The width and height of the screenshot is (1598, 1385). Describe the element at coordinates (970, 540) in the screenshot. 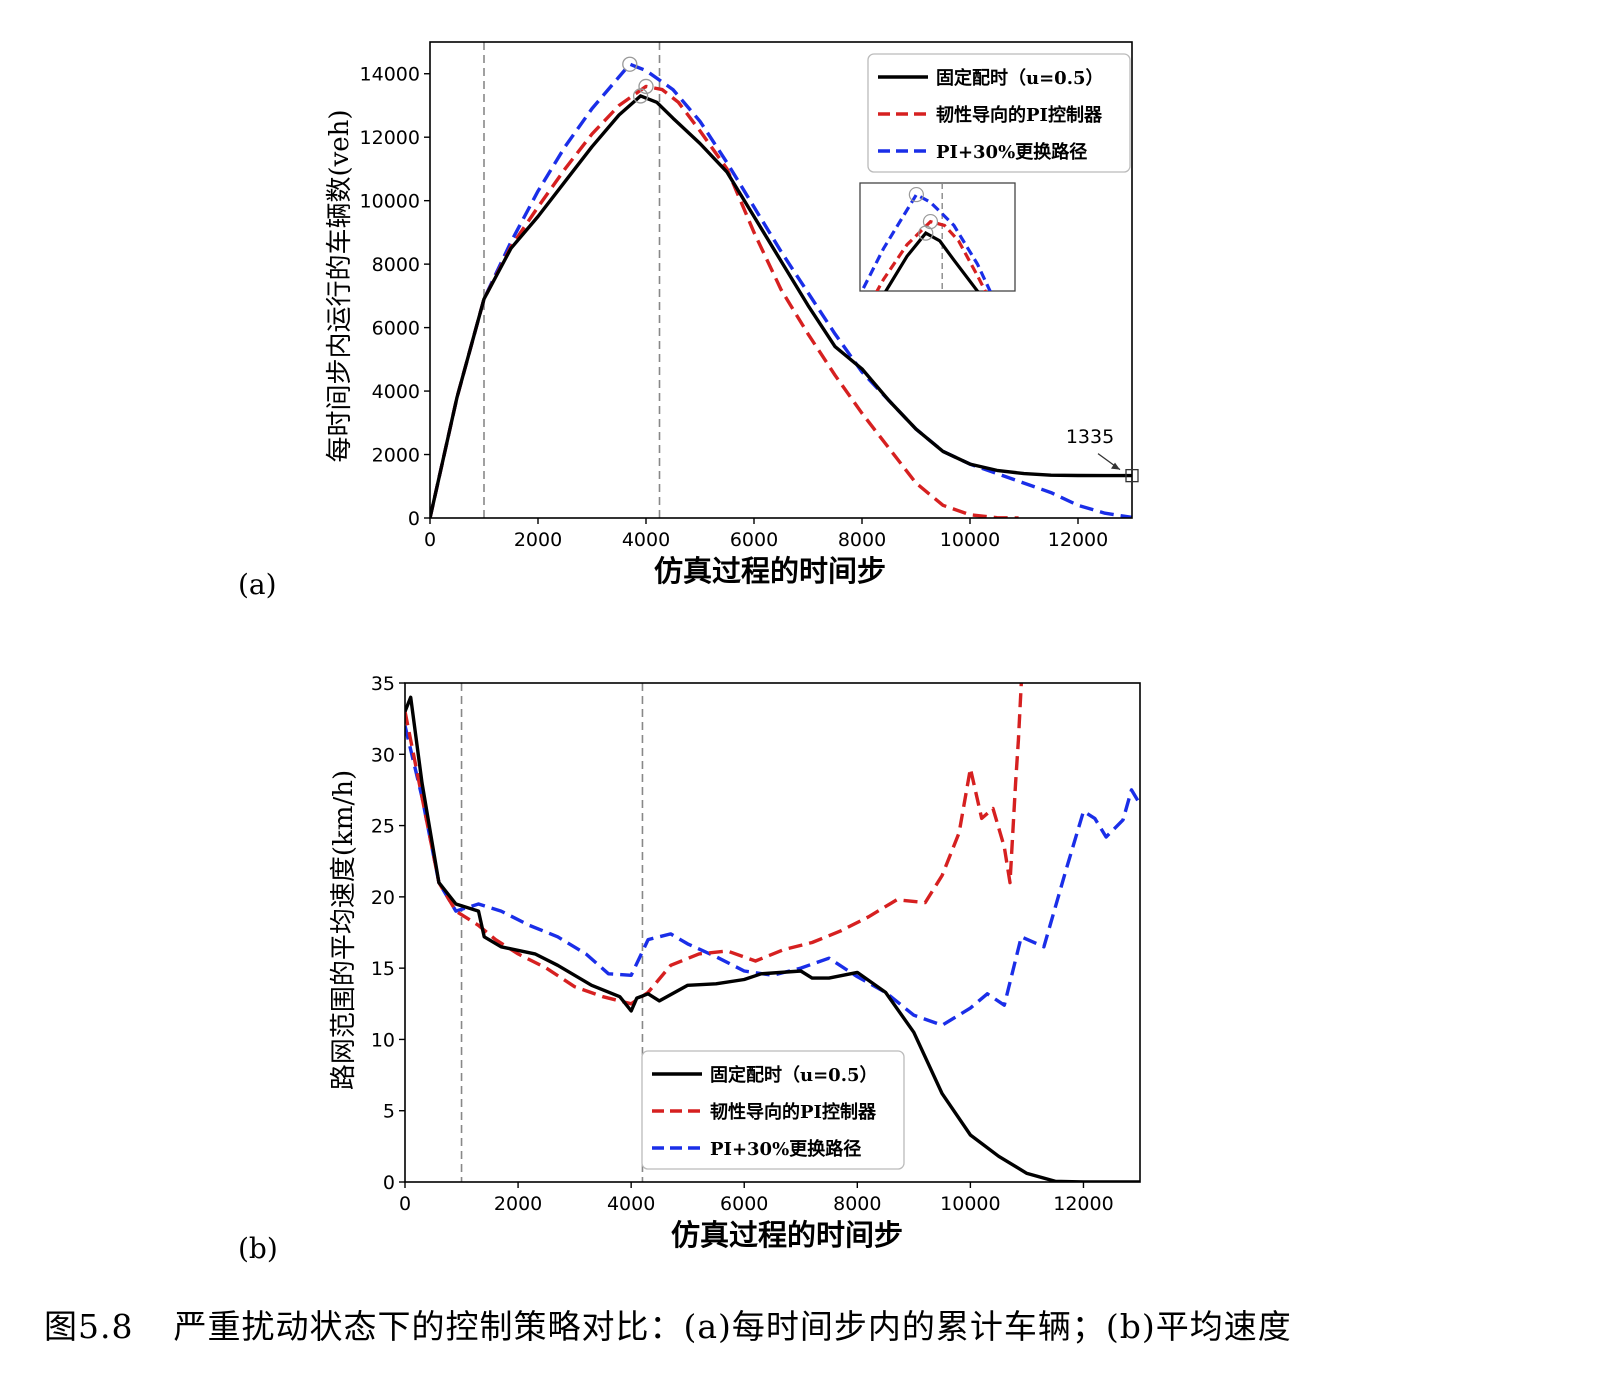

I see `chart-a-xtick-label-10000: 10000` at that location.